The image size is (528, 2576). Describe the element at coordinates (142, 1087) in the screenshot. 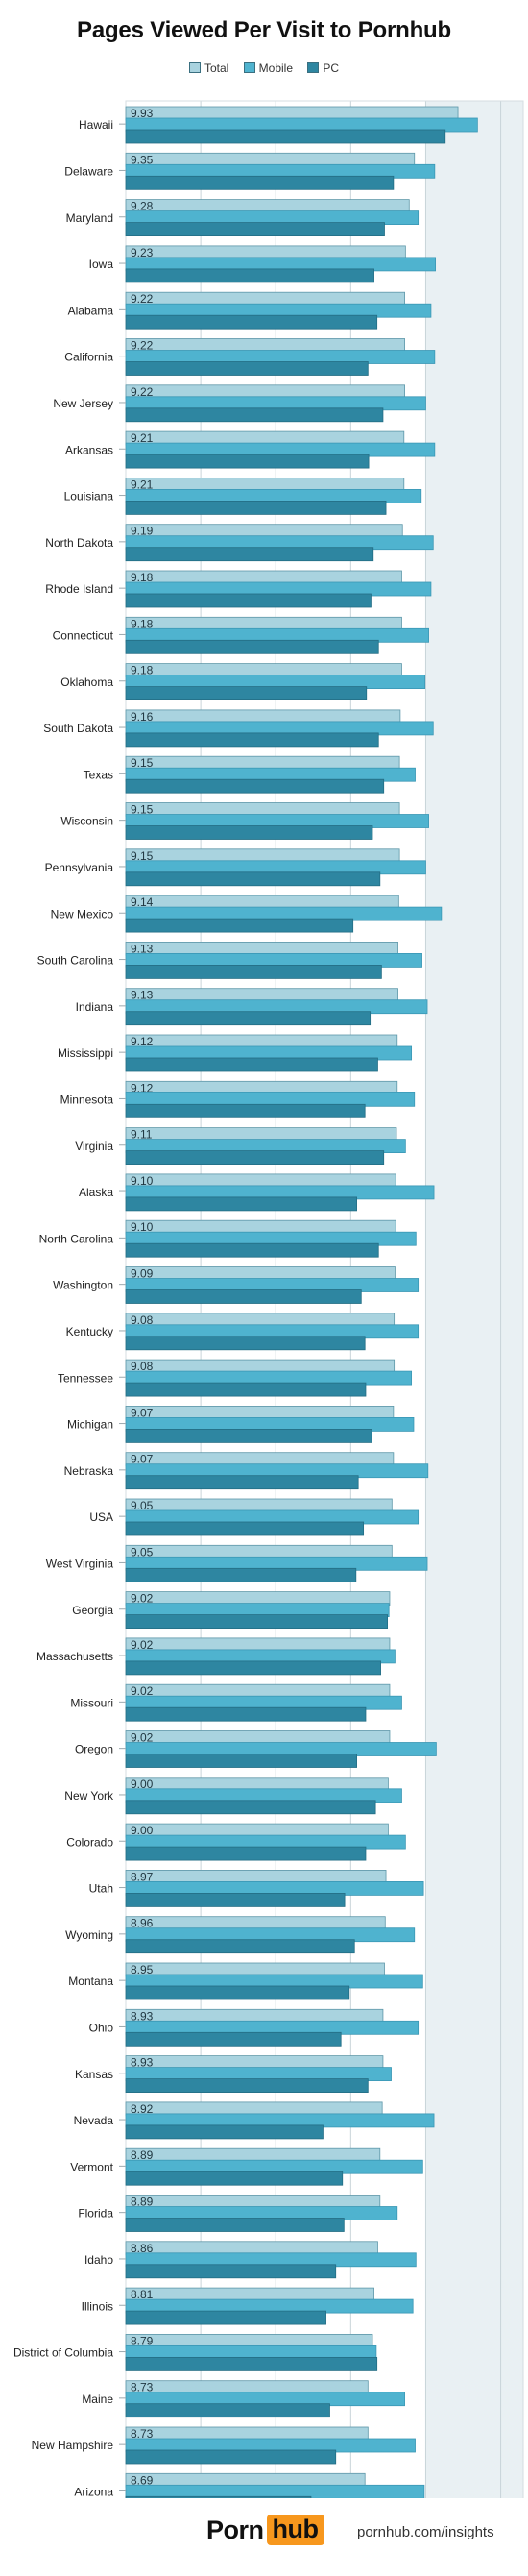

I see `data-label-total-21: 9.12` at that location.